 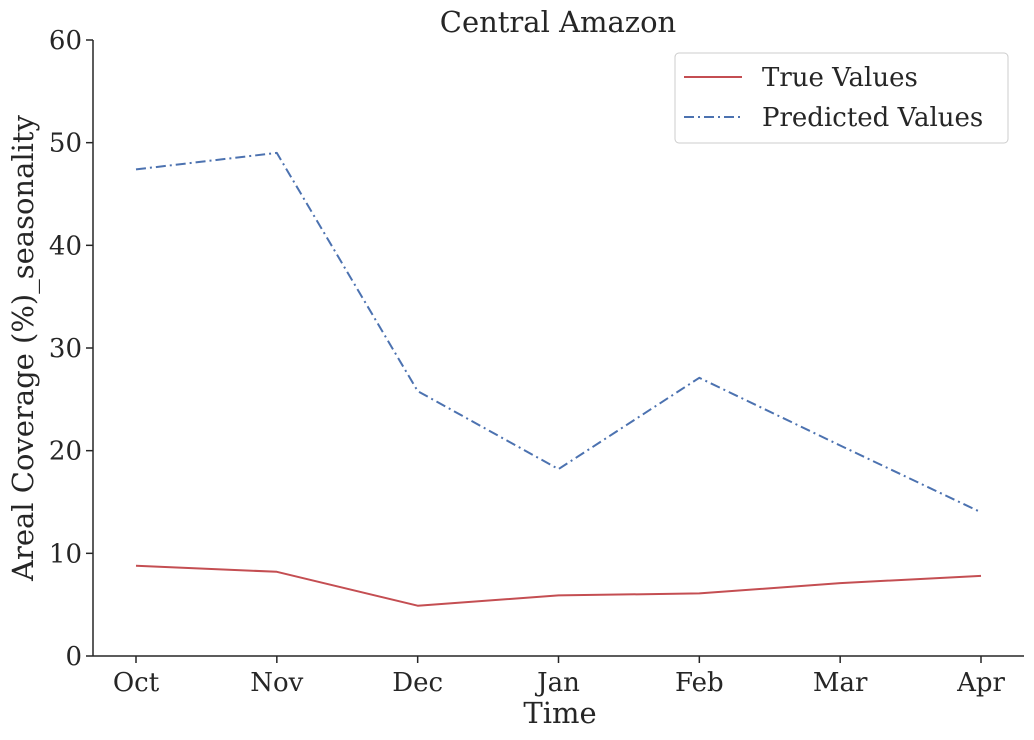 I want to click on legend-box, so click(x=841, y=98).